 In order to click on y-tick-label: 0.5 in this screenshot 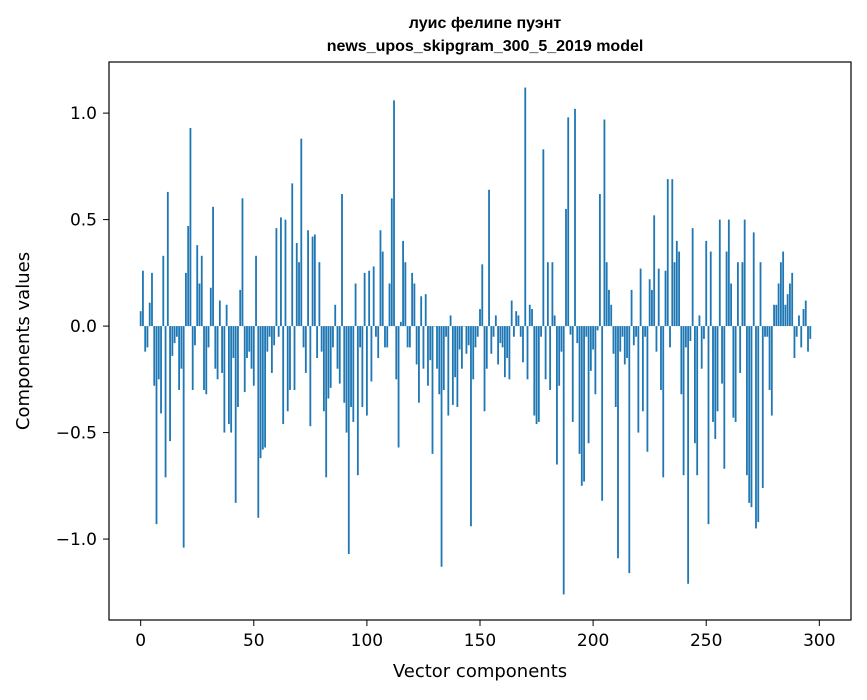, I will do `click(83, 221)`.